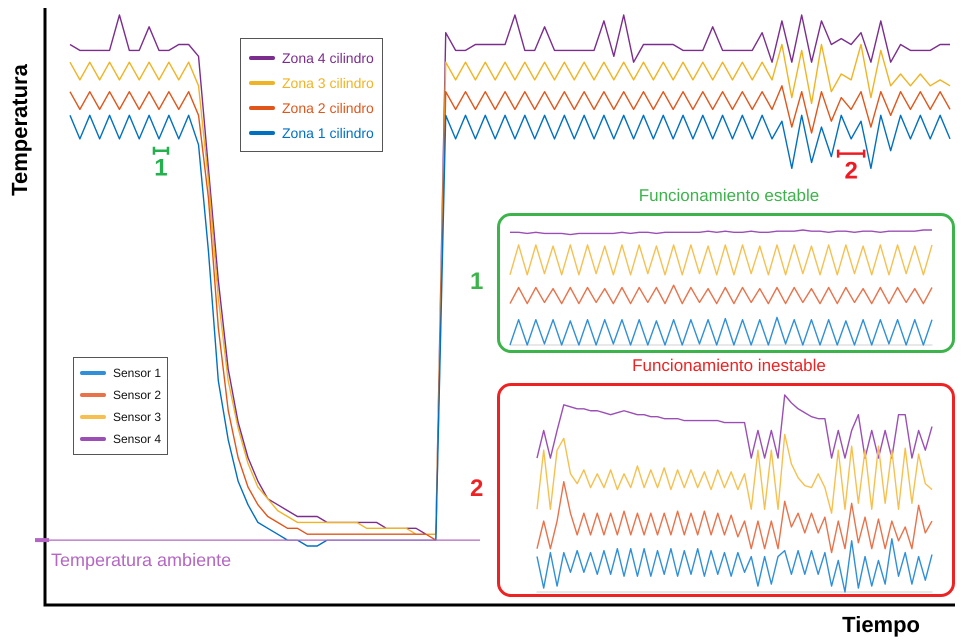  I want to click on legend-label: Sensor 4, so click(137, 439).